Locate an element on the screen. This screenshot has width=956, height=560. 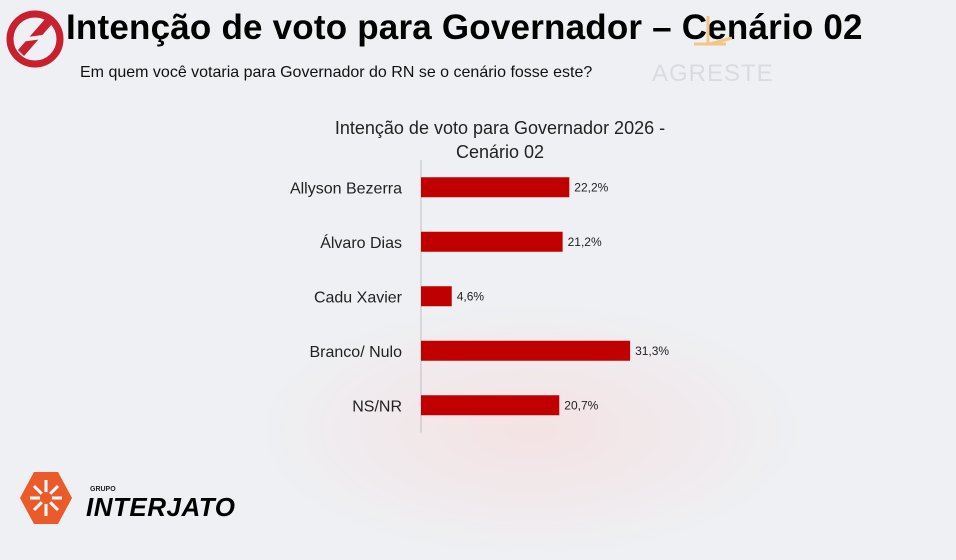
category-label: Cadu Xavier is located at coordinates (358, 297).